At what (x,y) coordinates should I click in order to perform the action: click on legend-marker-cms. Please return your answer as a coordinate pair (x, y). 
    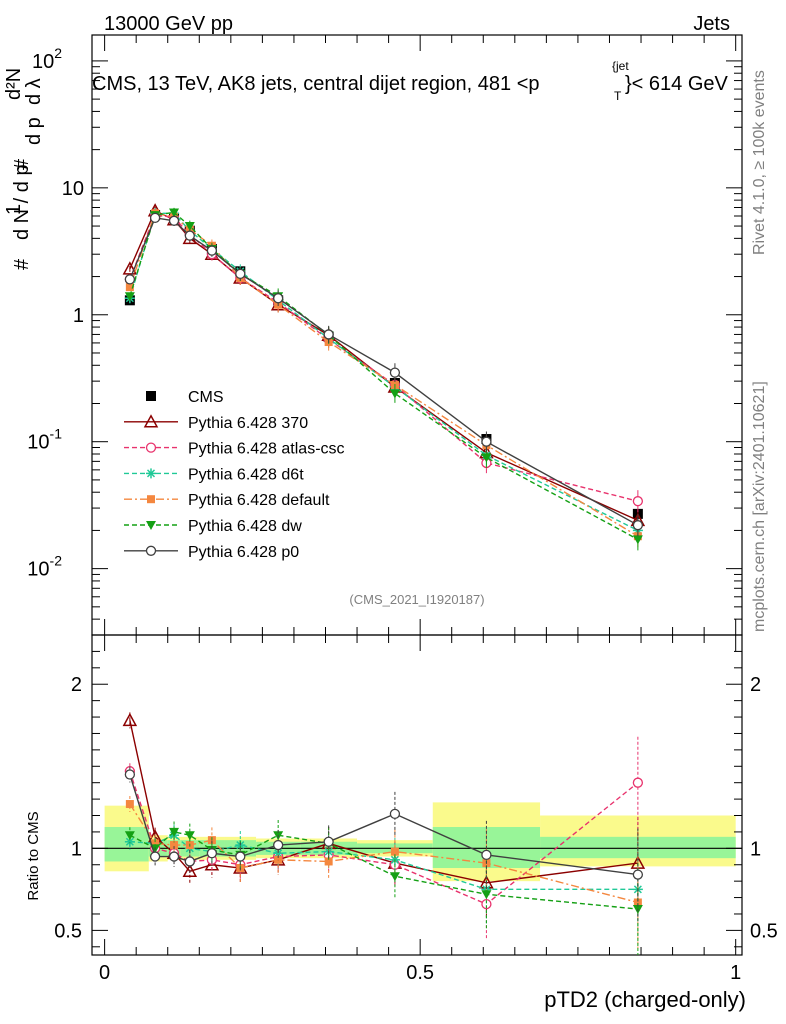
    Looking at the image, I should click on (151, 396).